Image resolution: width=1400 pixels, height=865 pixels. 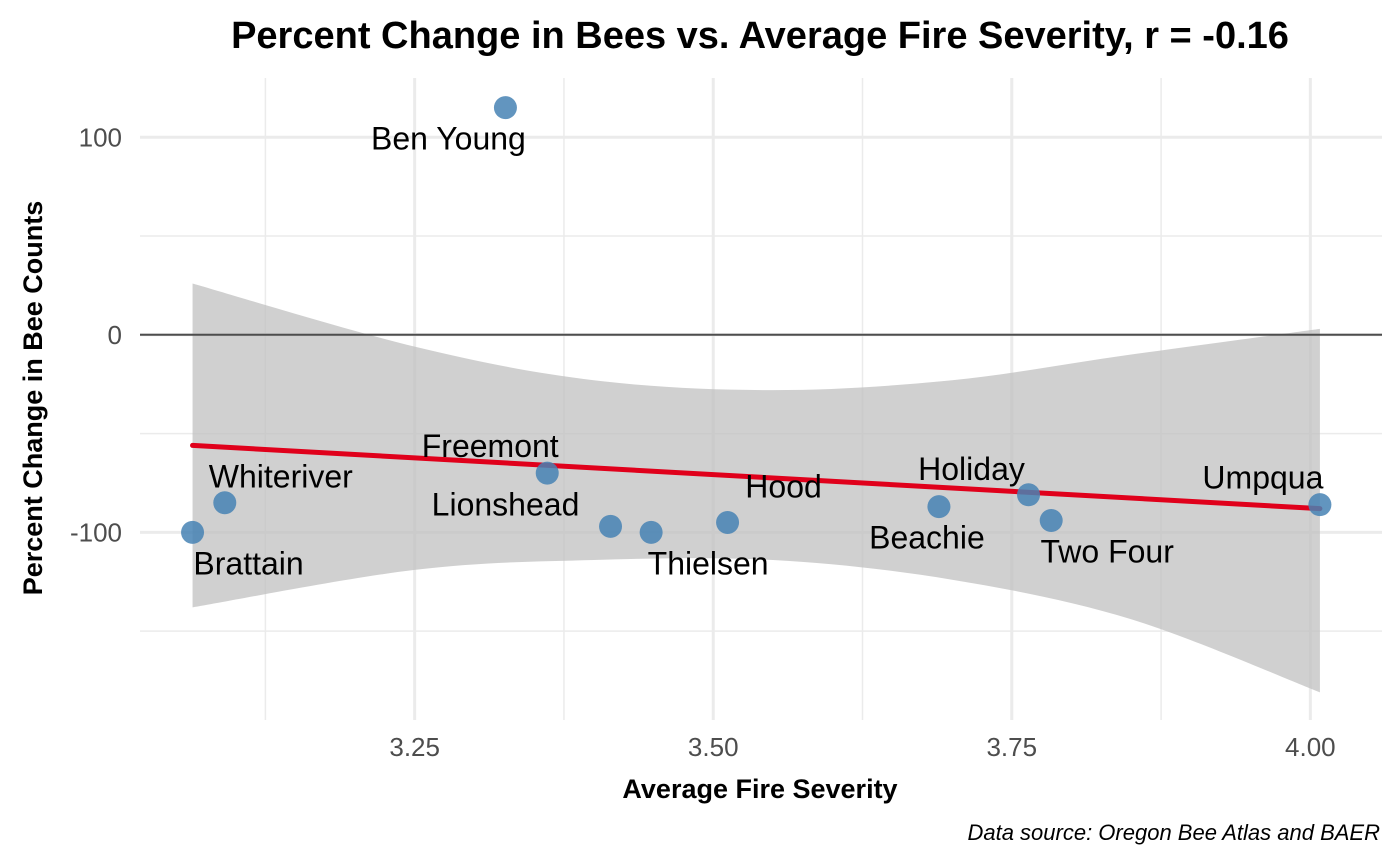 I want to click on point-label: Umpqua, so click(x=1262, y=478).